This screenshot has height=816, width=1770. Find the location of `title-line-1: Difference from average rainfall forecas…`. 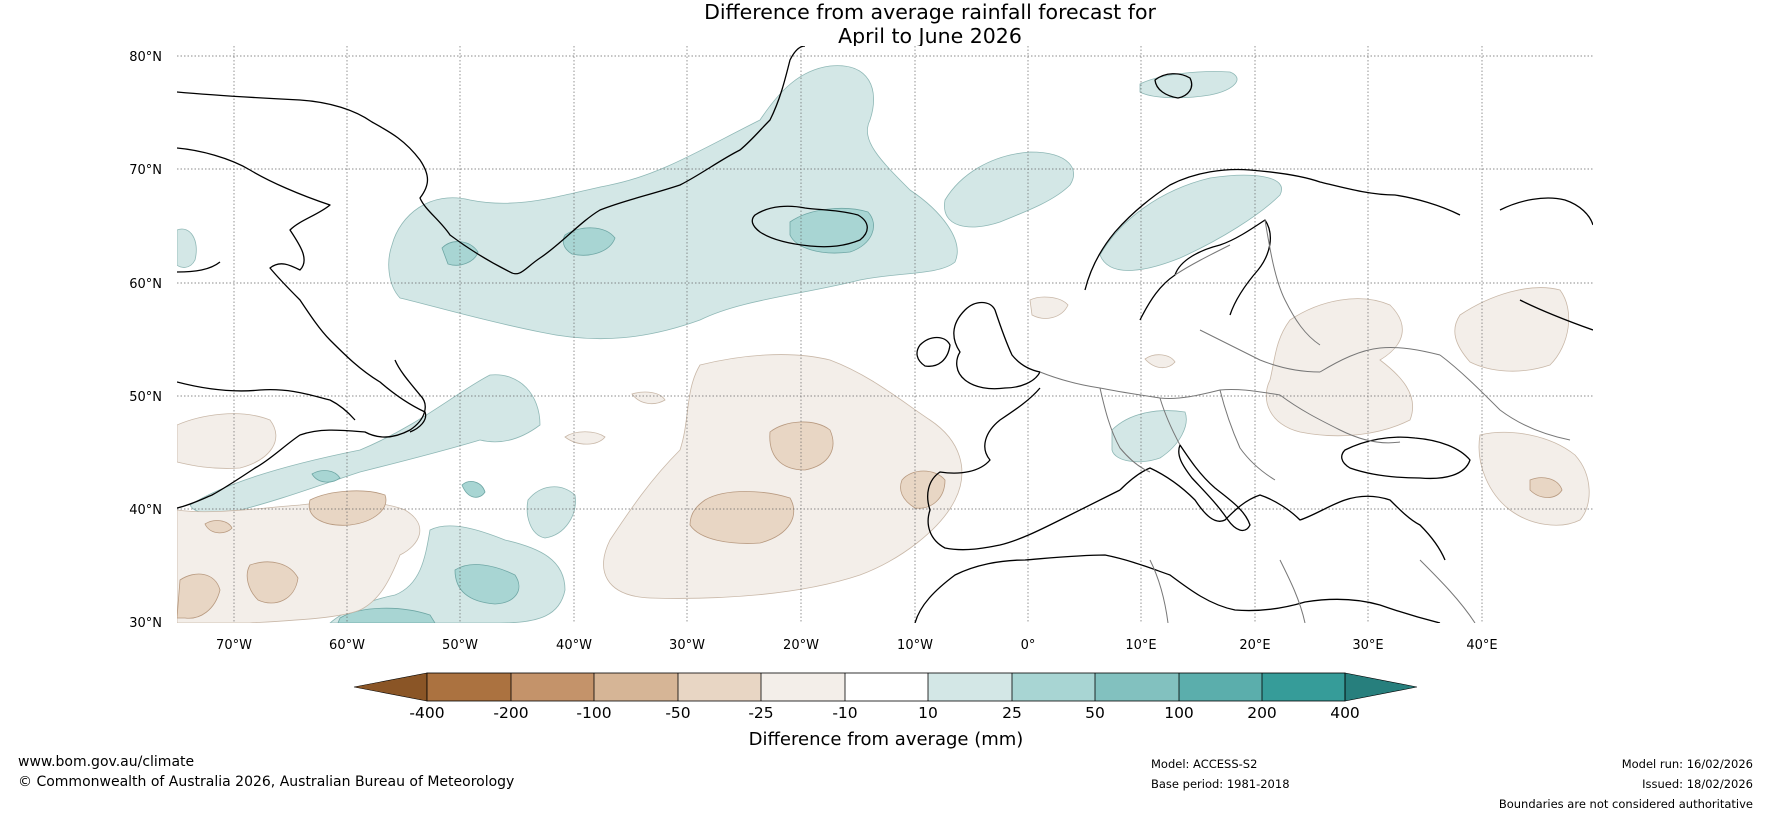

title-line-1: Difference from average rainfall forecas… is located at coordinates (930, 12).